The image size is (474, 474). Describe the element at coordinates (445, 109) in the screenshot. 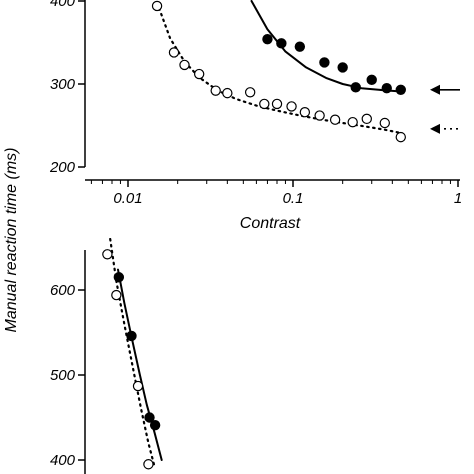

I see `annotations` at that location.